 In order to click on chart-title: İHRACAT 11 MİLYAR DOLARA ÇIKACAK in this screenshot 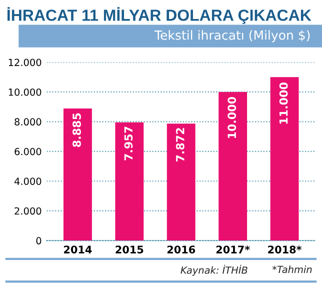, I will do `click(160, 15)`.